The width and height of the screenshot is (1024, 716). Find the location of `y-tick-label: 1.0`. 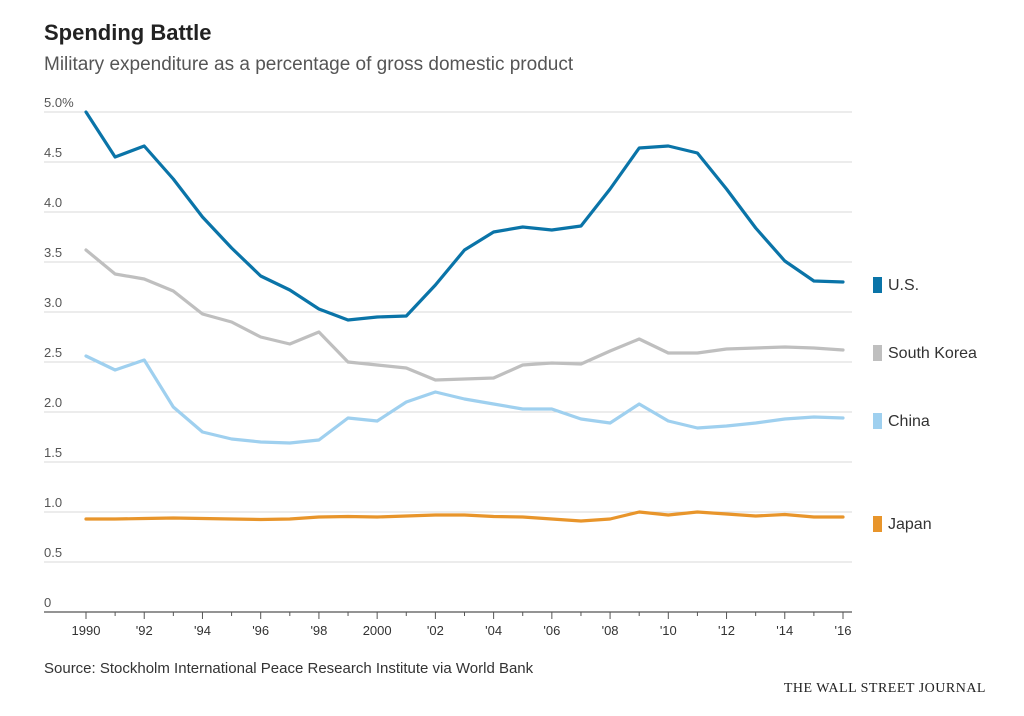

y-tick-label: 1.0 is located at coordinates (53, 502).